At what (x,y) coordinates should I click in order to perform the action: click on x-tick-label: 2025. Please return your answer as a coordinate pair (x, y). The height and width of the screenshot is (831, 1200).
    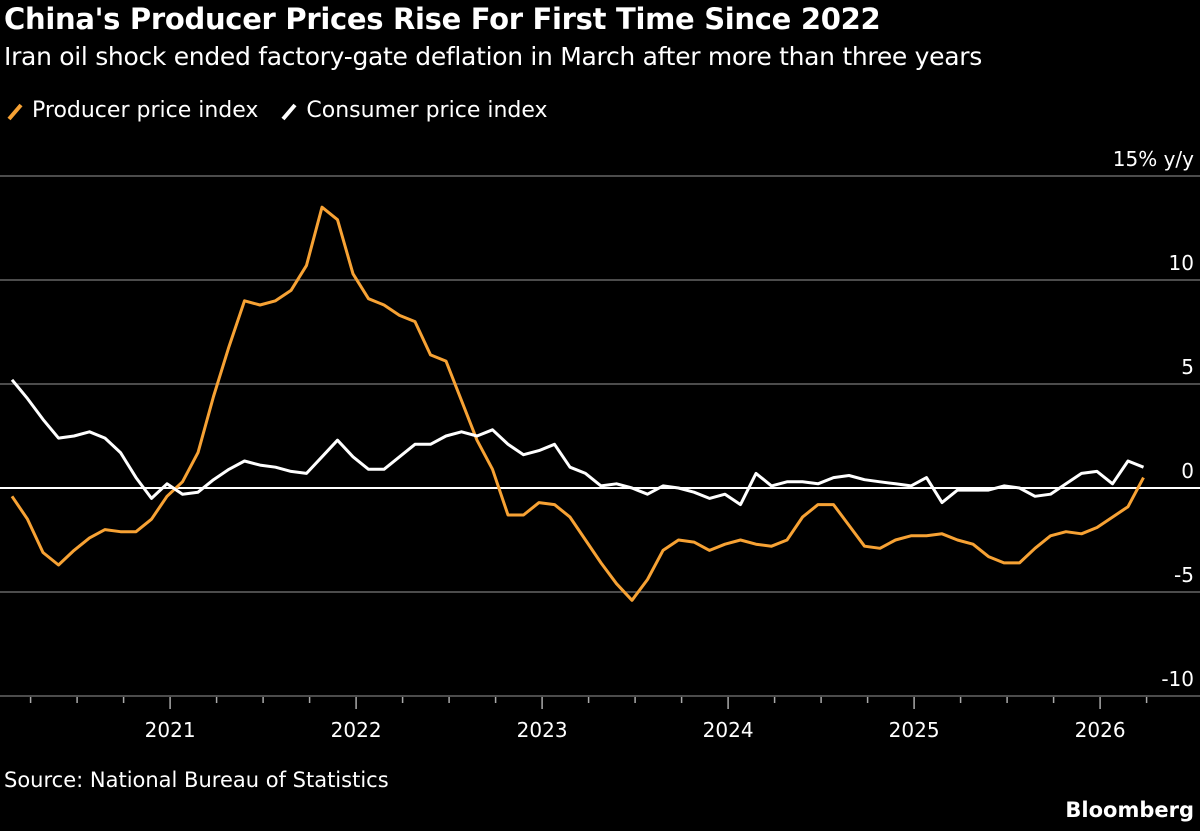
    Looking at the image, I should click on (914, 730).